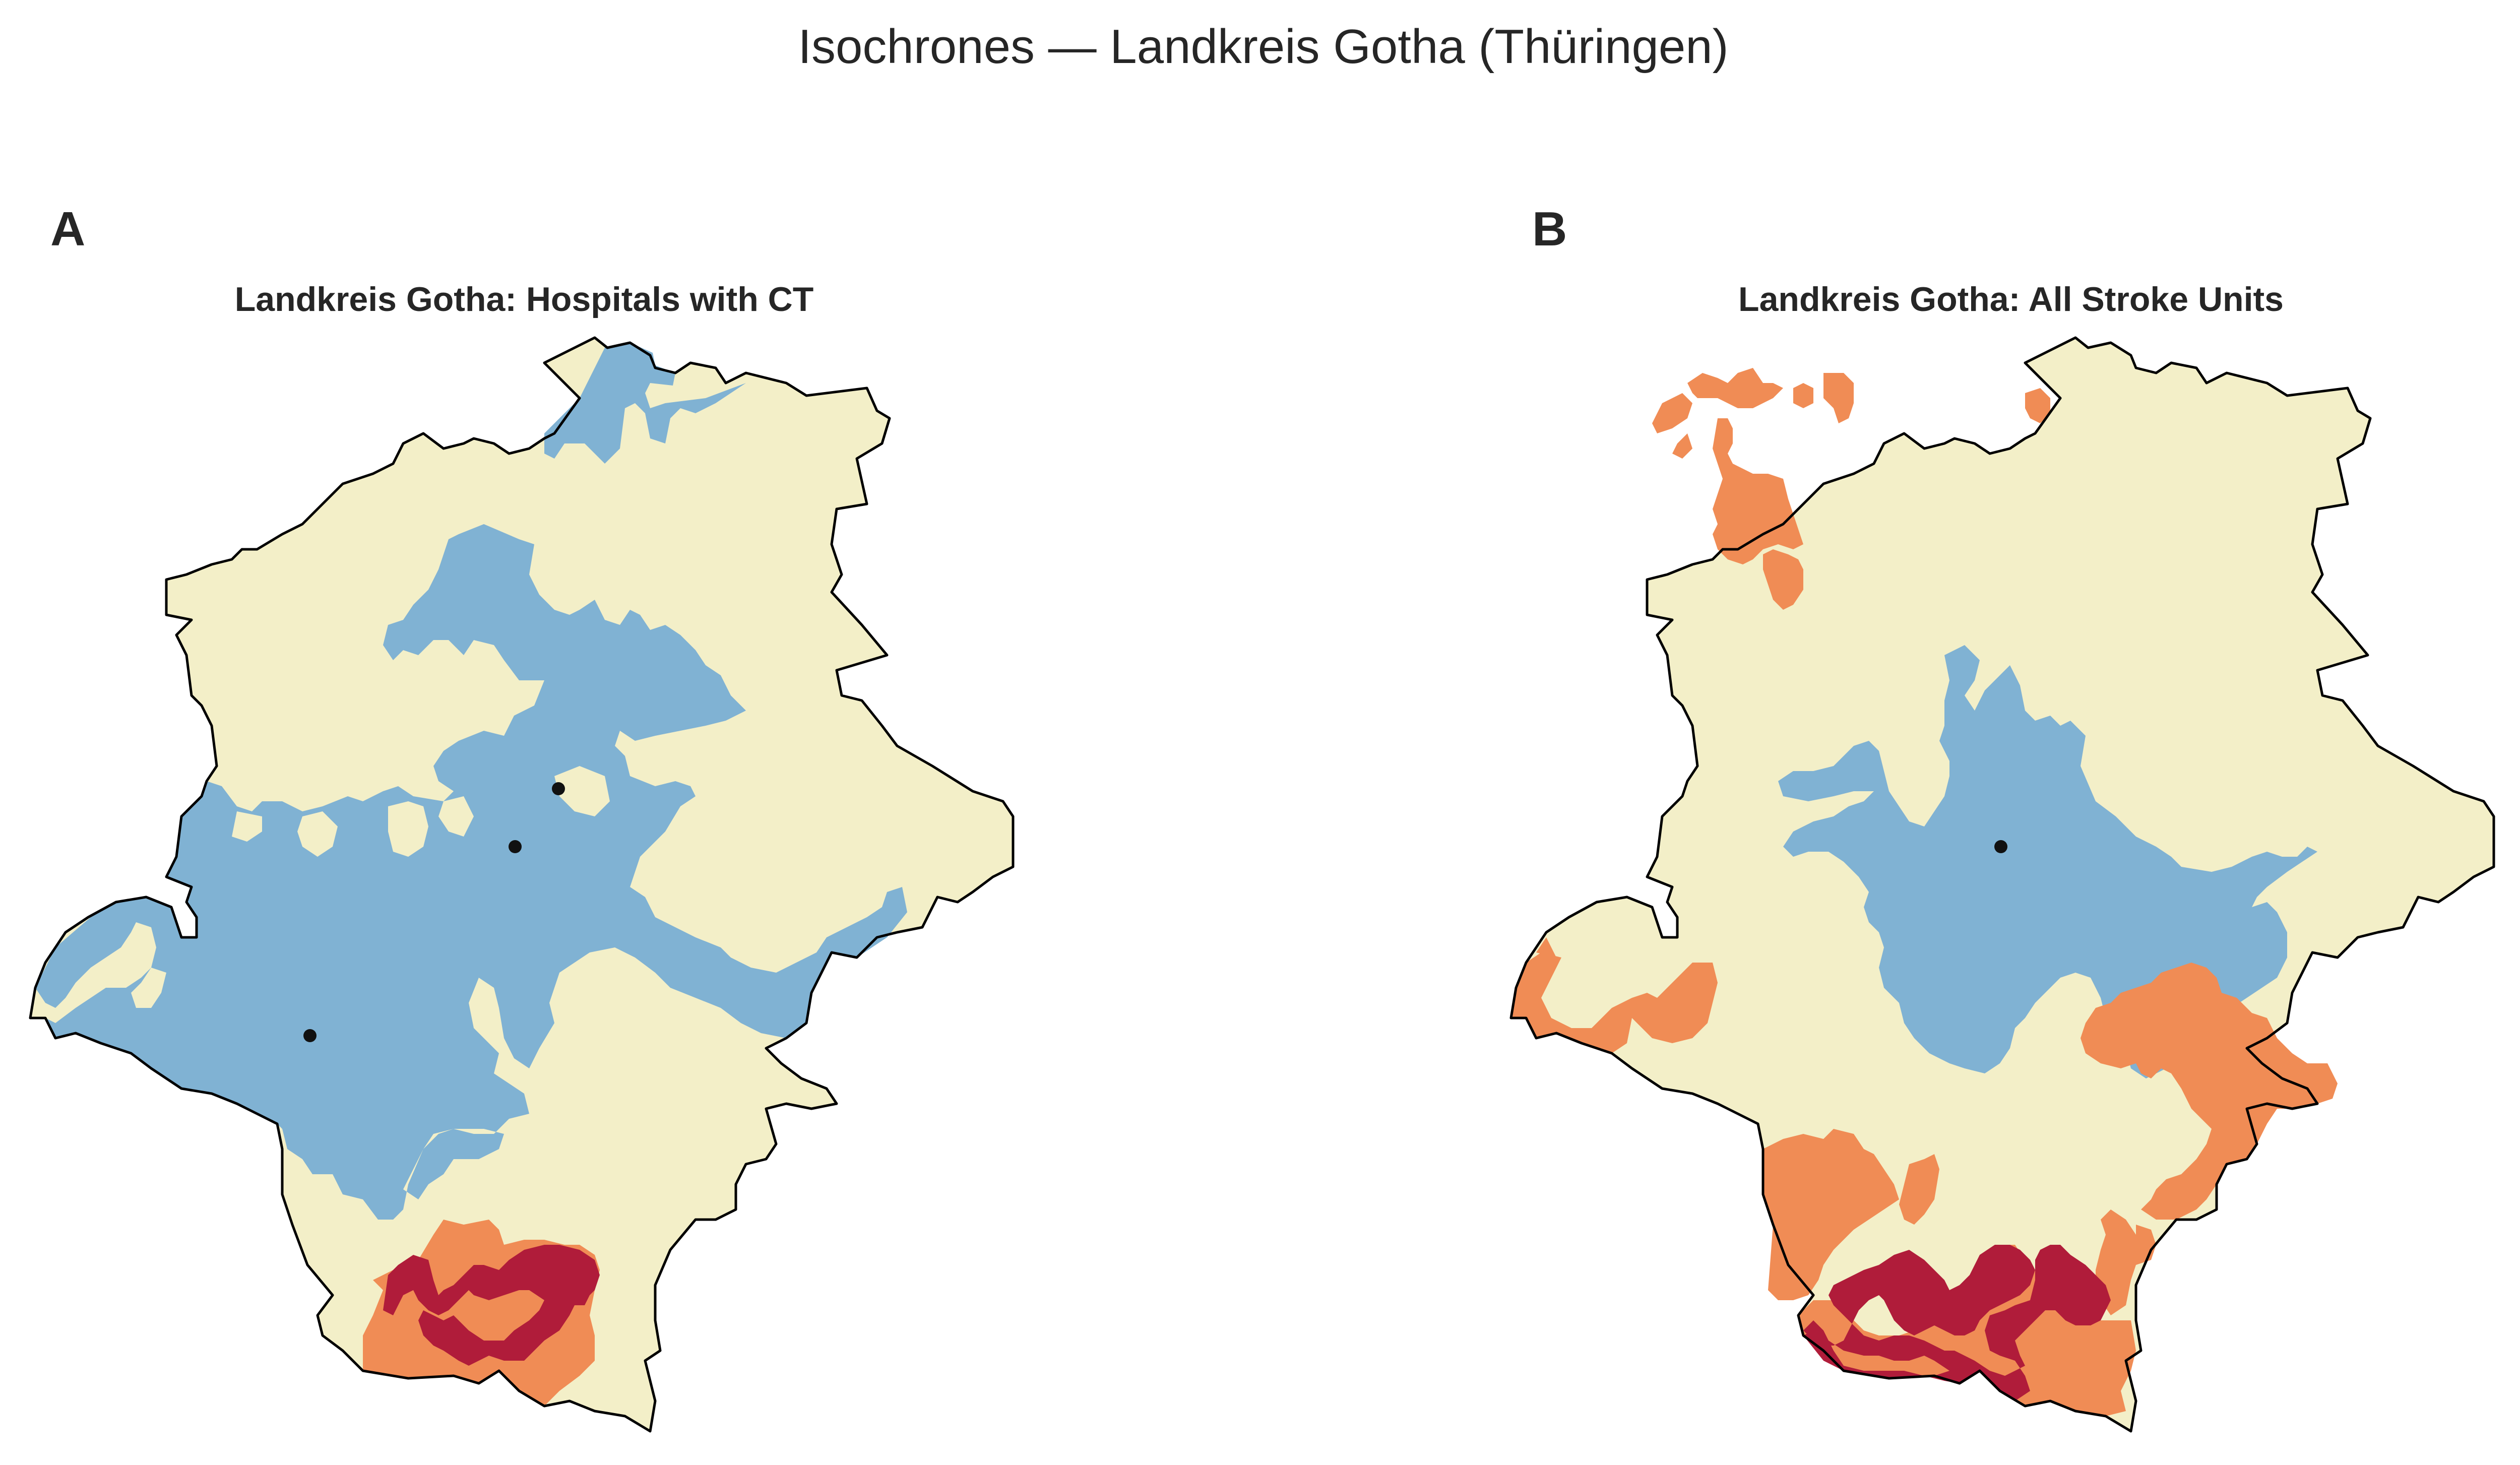  I want to click on panel-b-letter: B, so click(1549, 229).